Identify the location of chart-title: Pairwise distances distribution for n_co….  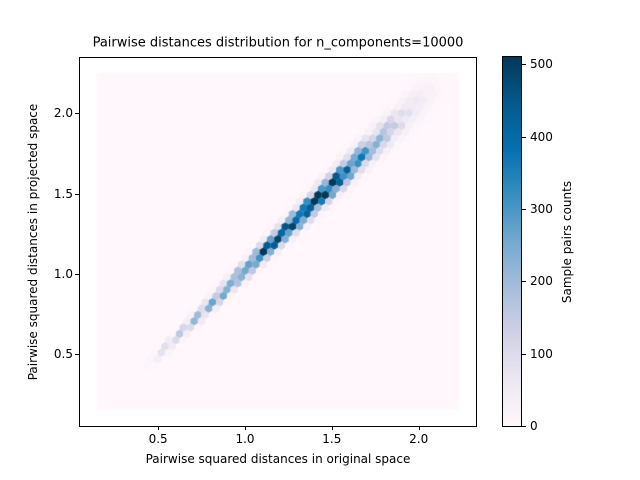
(278, 43).